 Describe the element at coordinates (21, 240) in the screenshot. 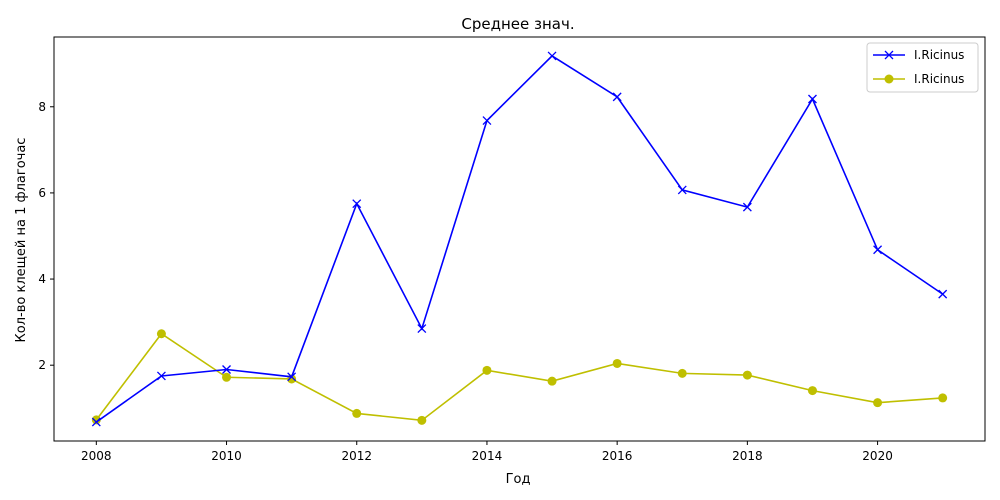

I see `y-axis-label: Кол-во клещей на 1 флагочас` at that location.